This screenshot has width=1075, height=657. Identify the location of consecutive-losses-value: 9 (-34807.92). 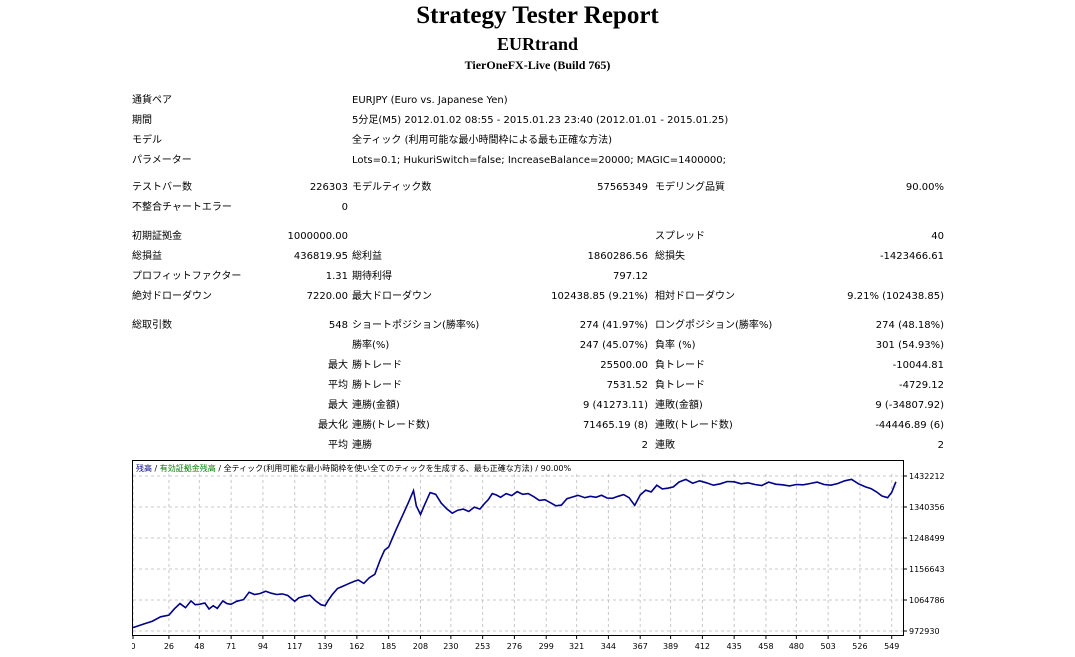
(909, 405).